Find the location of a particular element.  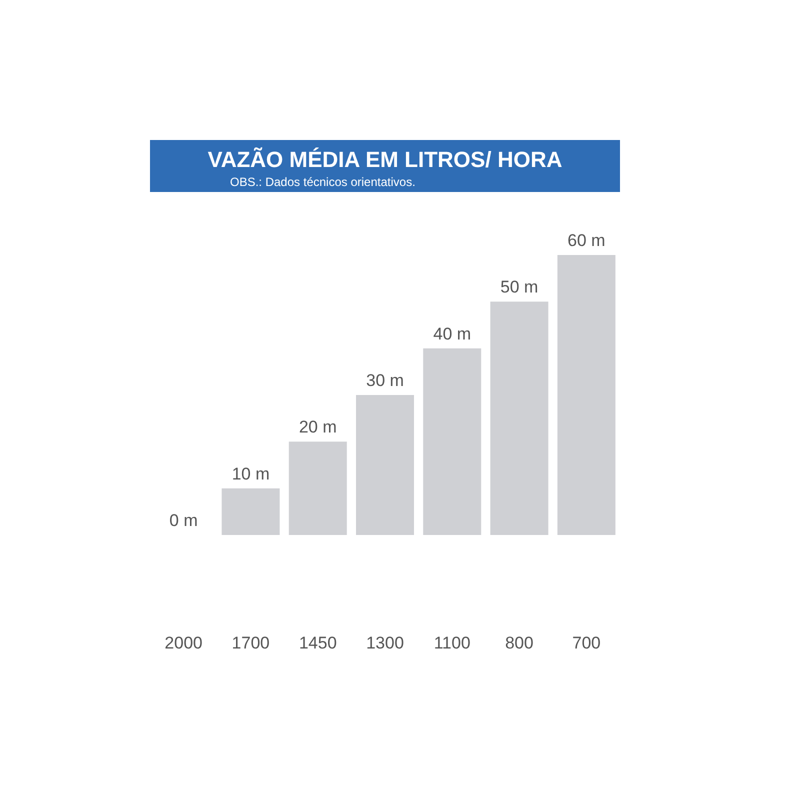

data-label: 10 m is located at coordinates (251, 474).